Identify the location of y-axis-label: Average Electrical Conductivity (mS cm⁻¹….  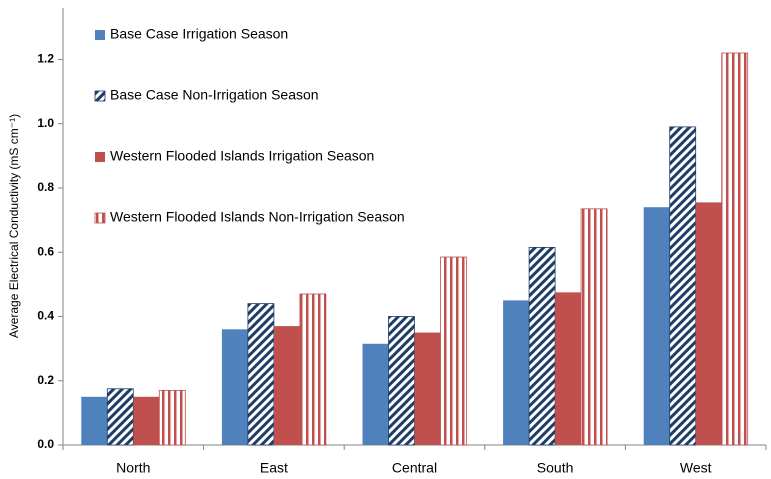
(14, 226).